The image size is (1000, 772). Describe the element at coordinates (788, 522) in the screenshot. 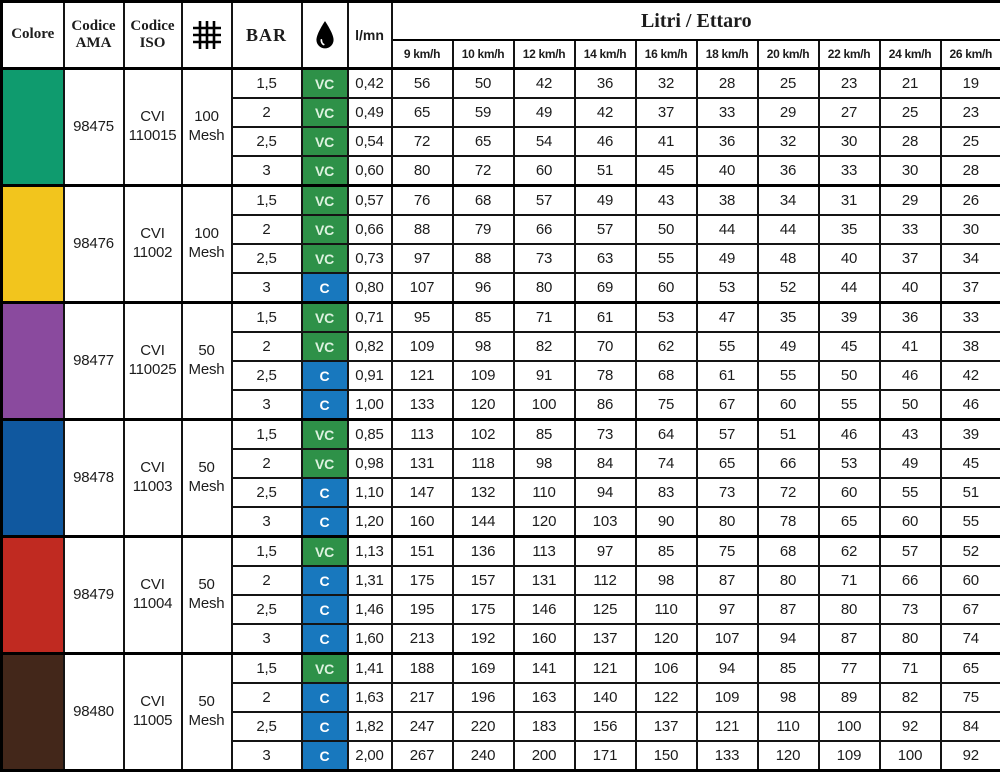

I see `litri-ettaro-cell: 78` at that location.